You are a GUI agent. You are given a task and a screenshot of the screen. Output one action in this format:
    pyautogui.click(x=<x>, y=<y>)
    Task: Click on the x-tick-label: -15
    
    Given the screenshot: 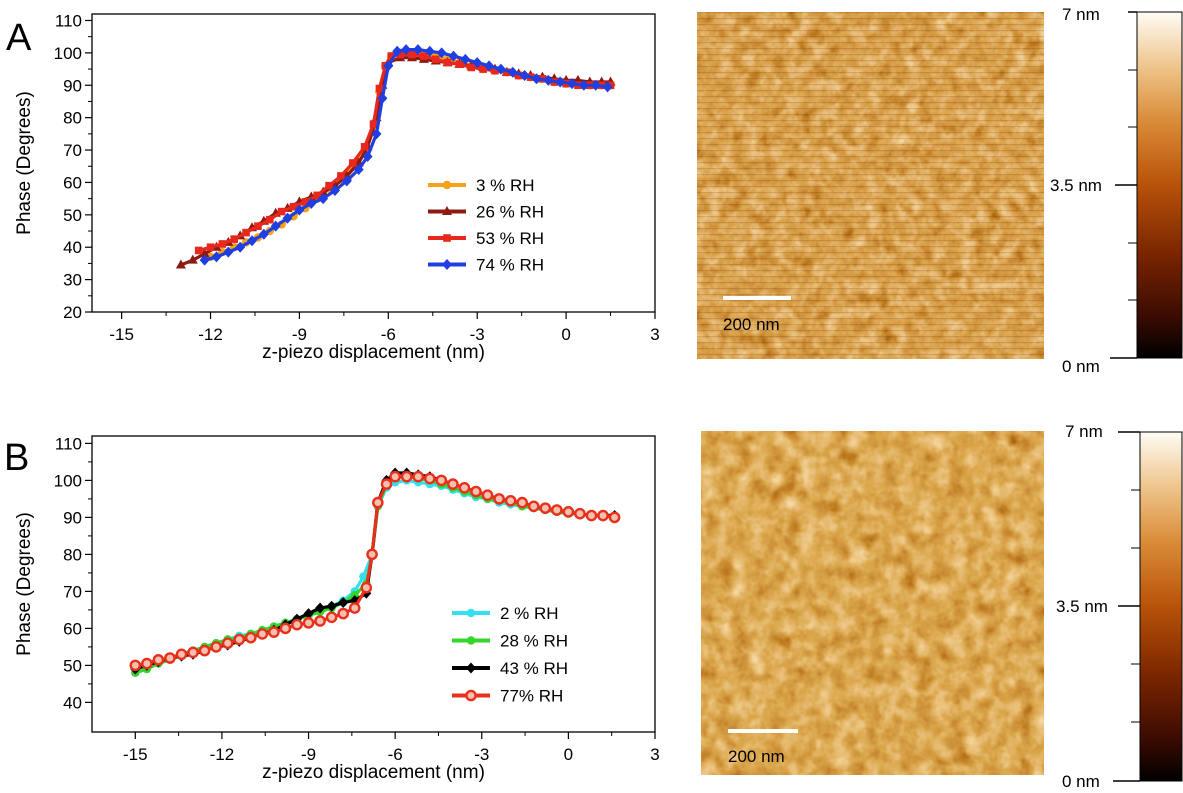 What is the action you would take?
    pyautogui.click(x=135, y=754)
    